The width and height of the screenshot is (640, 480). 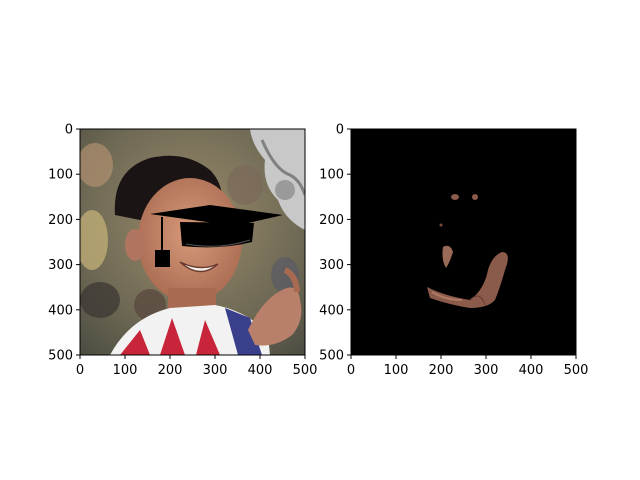 I want to click on left-x-tick-label: 200, so click(x=170, y=370).